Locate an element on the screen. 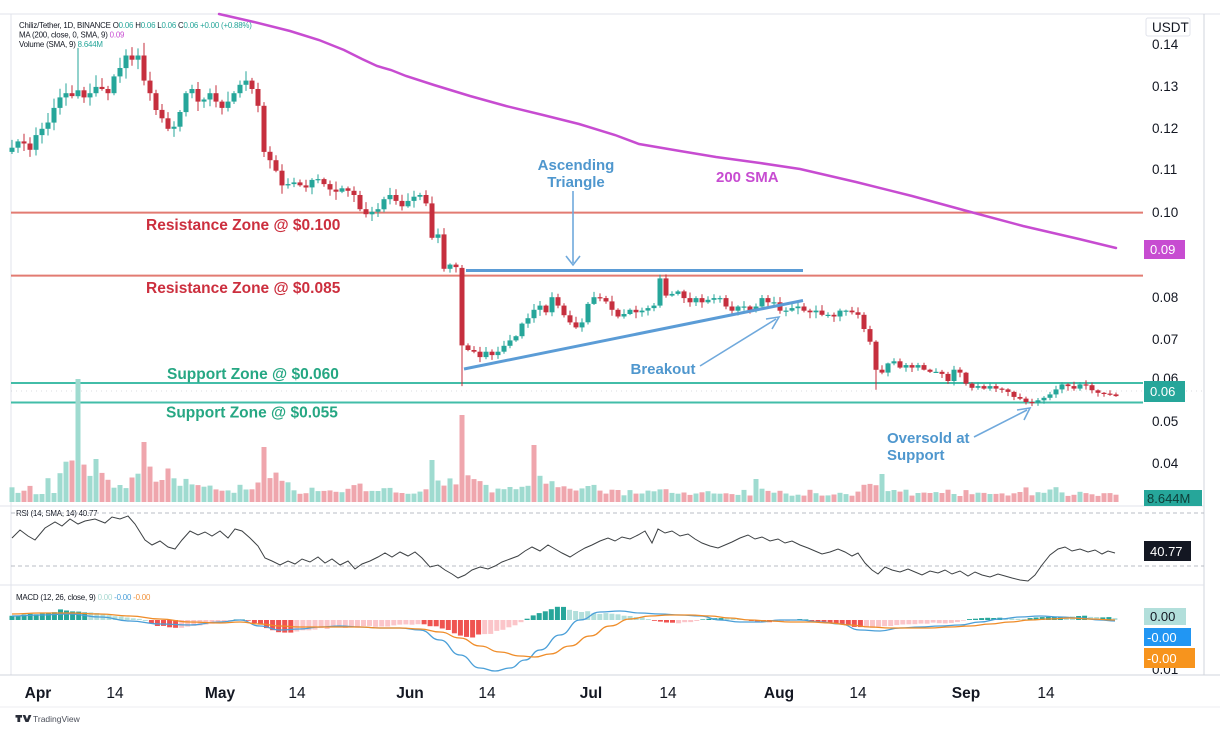  svg-text:MA (200, close, 0, SMA, 9) 0.: MA (200, close, 0, SMA, 9) 0.09 is located at coordinates (72, 35).